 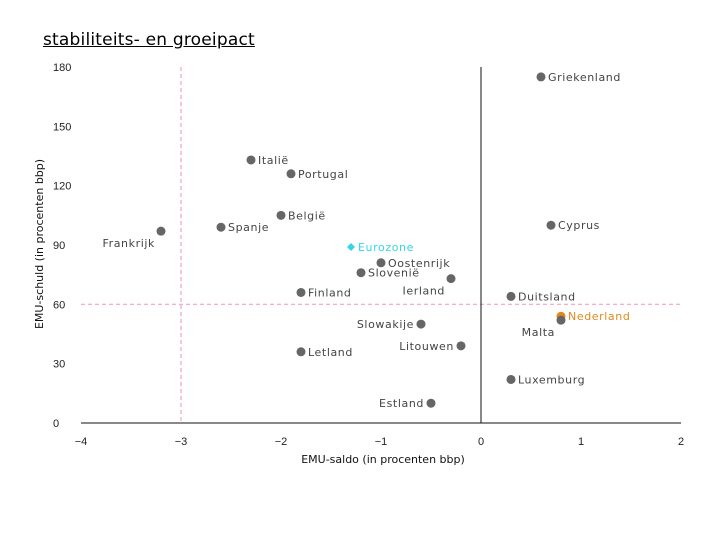 I want to click on point-spanje, so click(x=221, y=227).